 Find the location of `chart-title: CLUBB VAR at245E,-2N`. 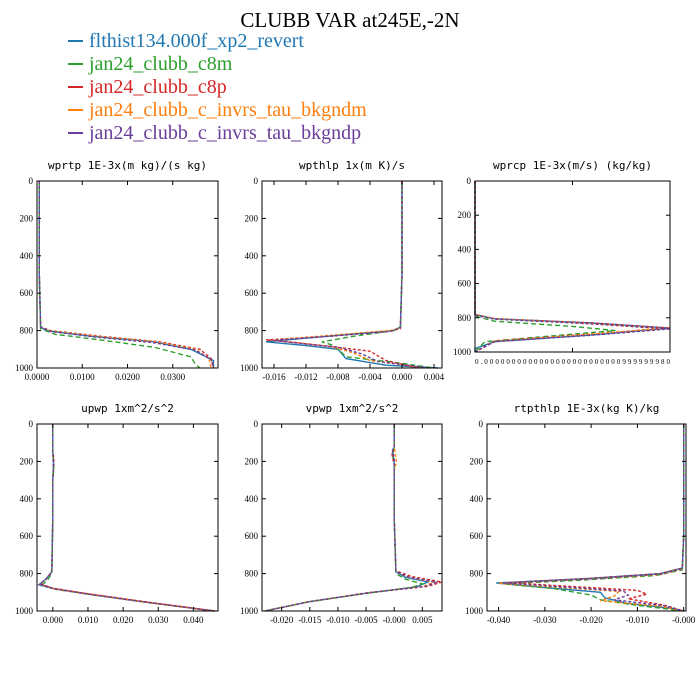

chart-title: CLUBB VAR at245E,-2N is located at coordinates (350, 20).